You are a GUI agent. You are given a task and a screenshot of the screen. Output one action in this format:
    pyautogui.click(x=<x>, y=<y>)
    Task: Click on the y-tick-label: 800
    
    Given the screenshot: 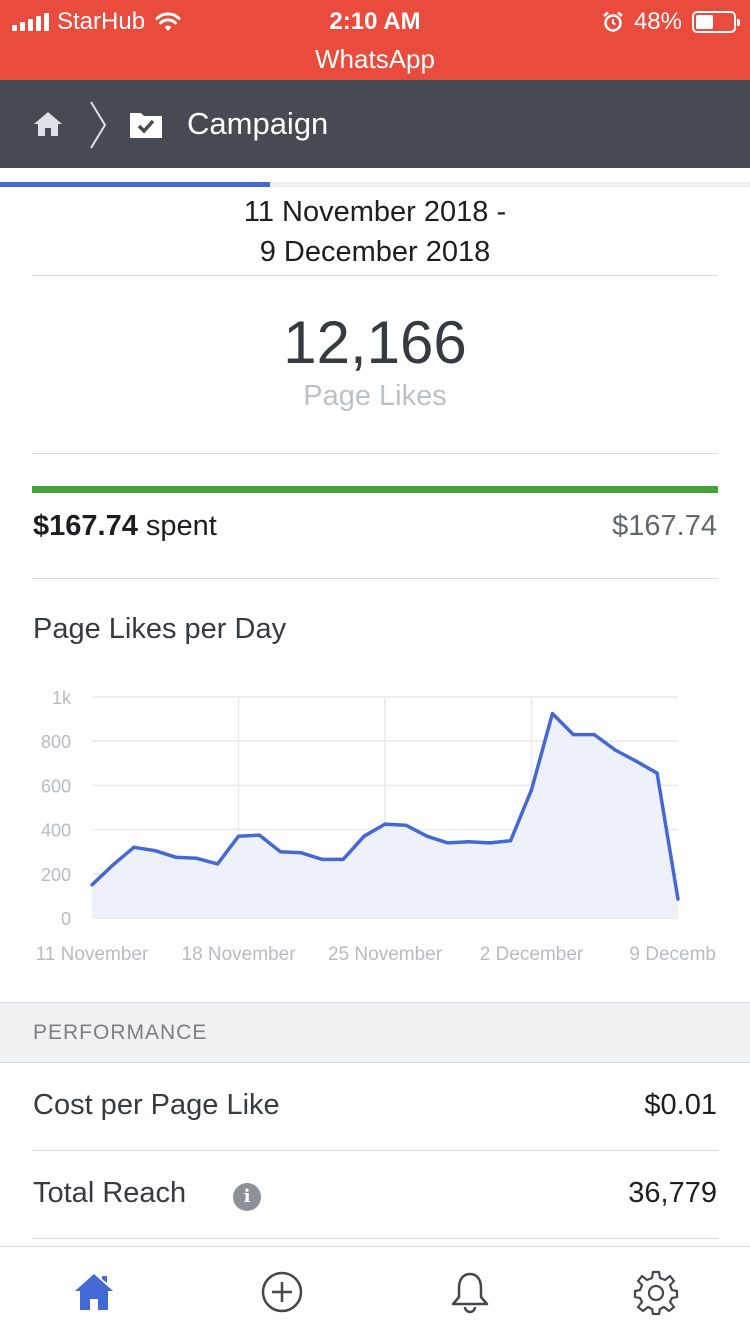 What is the action you would take?
    pyautogui.click(x=56, y=742)
    